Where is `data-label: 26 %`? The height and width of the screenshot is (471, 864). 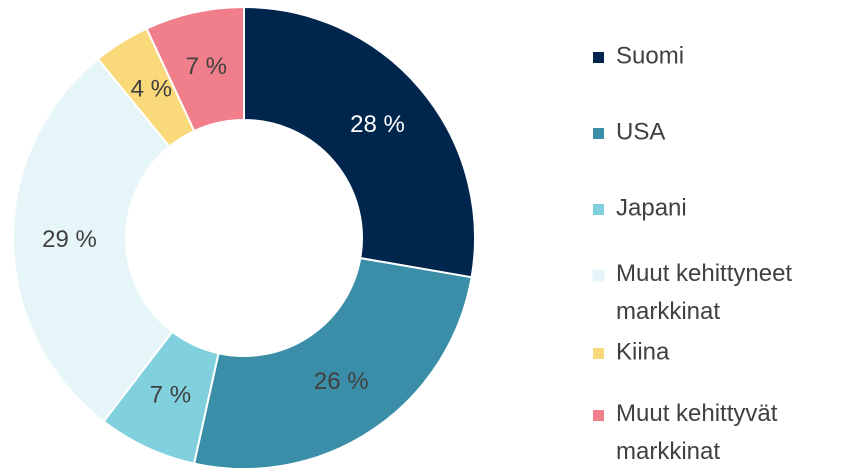
data-label: 26 % is located at coordinates (341, 381).